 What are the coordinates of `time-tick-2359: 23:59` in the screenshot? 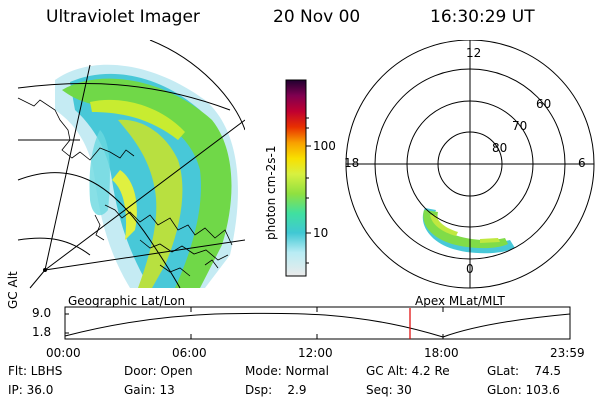 It's located at (567, 353).